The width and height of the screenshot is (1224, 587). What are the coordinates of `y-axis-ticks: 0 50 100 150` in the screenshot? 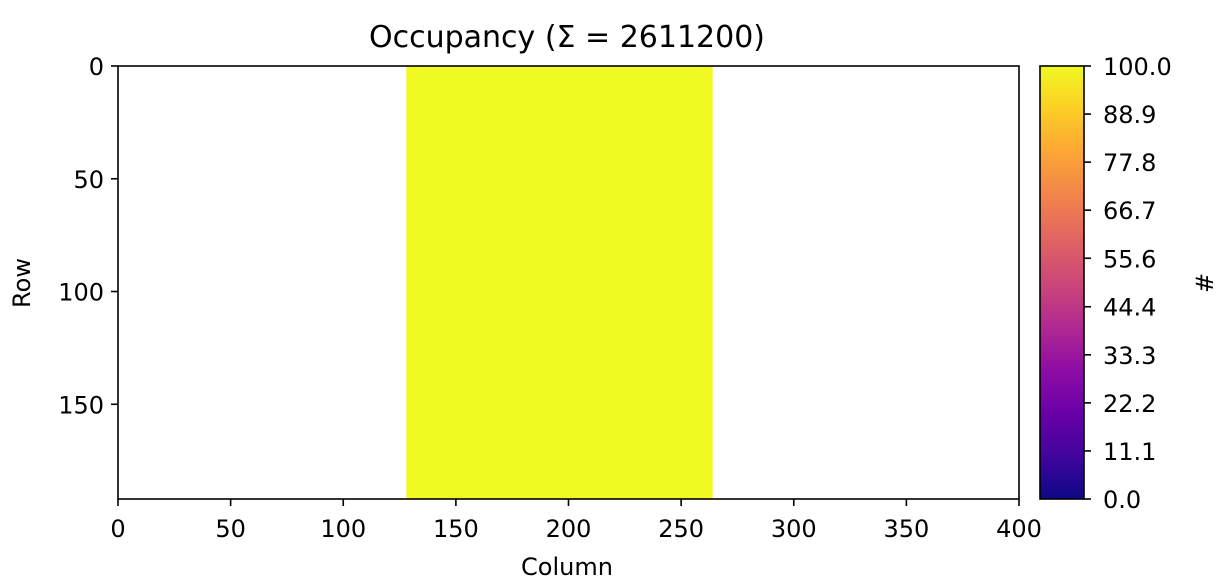 It's located at (88, 236).